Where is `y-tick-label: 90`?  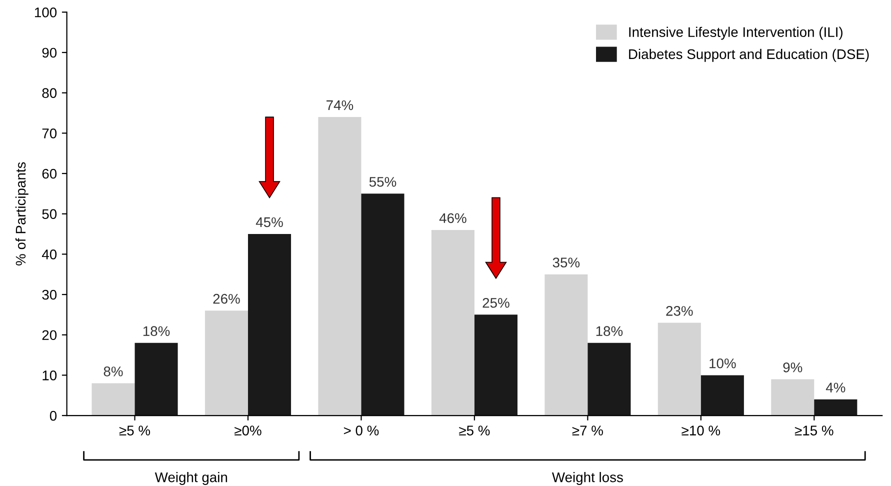 y-tick-label: 90 is located at coordinates (49, 53).